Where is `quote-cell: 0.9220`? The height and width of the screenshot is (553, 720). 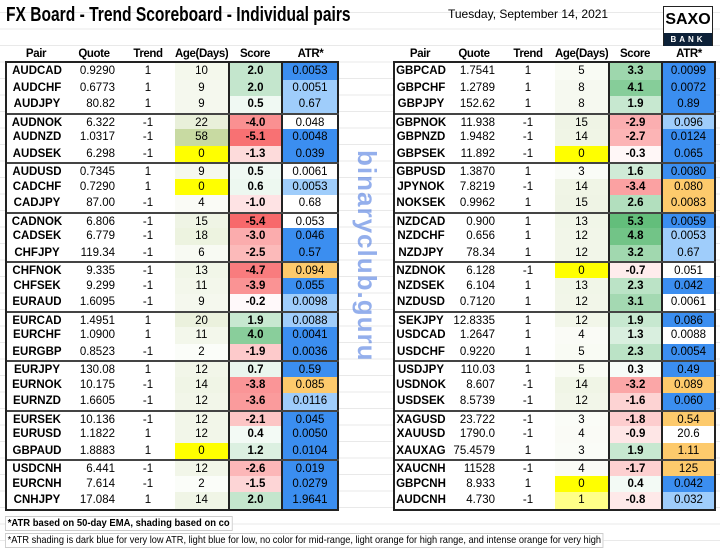
quote-cell: 0.9220 is located at coordinates (477, 351).